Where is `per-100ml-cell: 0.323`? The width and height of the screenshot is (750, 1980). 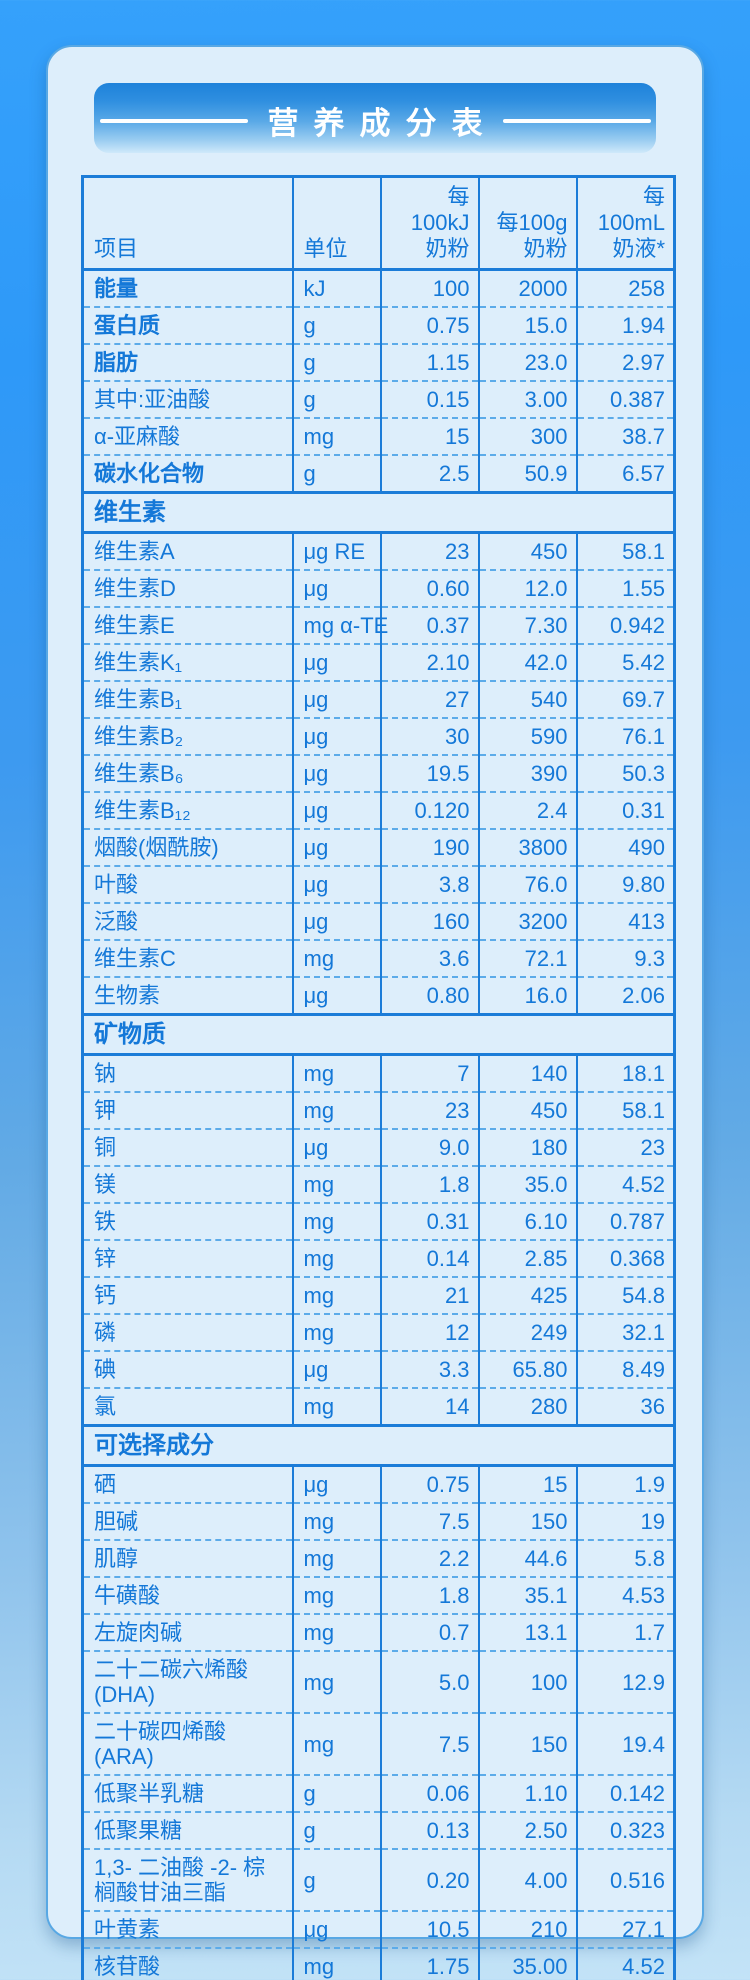
per-100ml-cell: 0.323 is located at coordinates (625, 1830).